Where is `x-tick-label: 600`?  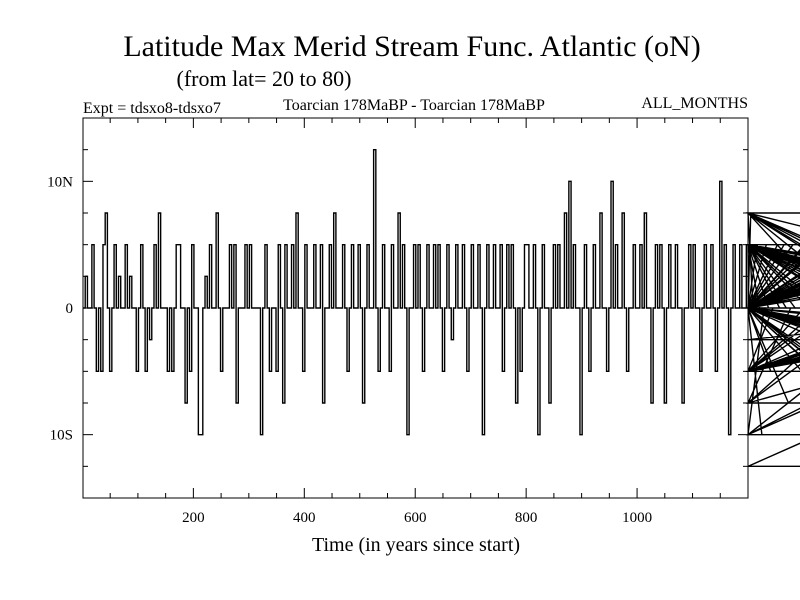
x-tick-label: 600 is located at coordinates (415, 518).